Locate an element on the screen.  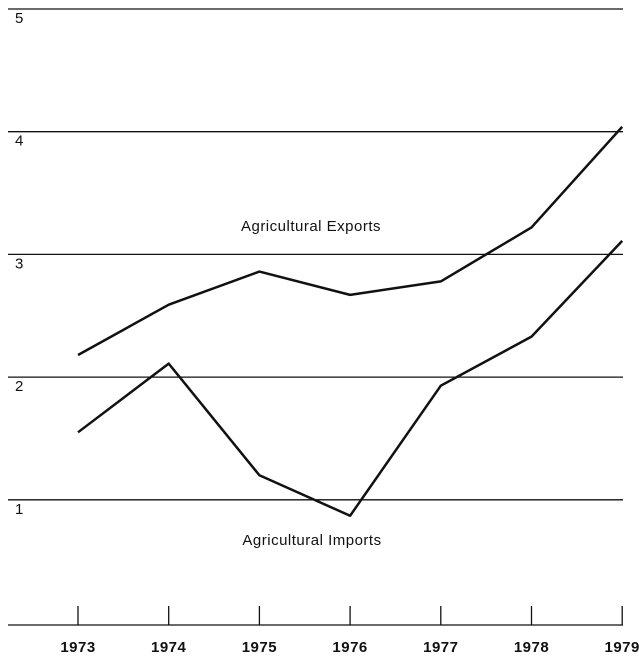
x-tick-label: 1979 is located at coordinates (622, 647).